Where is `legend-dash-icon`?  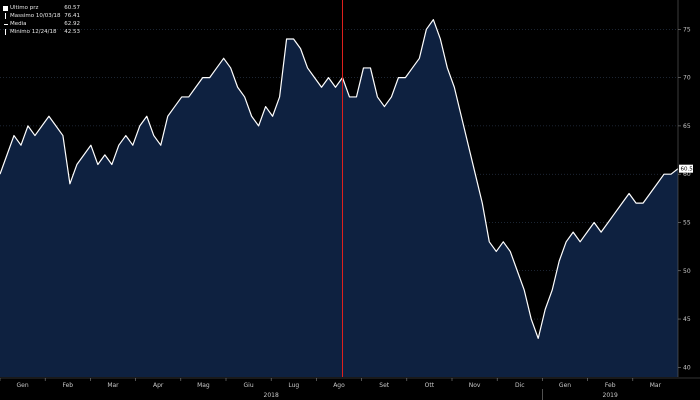
legend-dash-icon is located at coordinates (6, 24).